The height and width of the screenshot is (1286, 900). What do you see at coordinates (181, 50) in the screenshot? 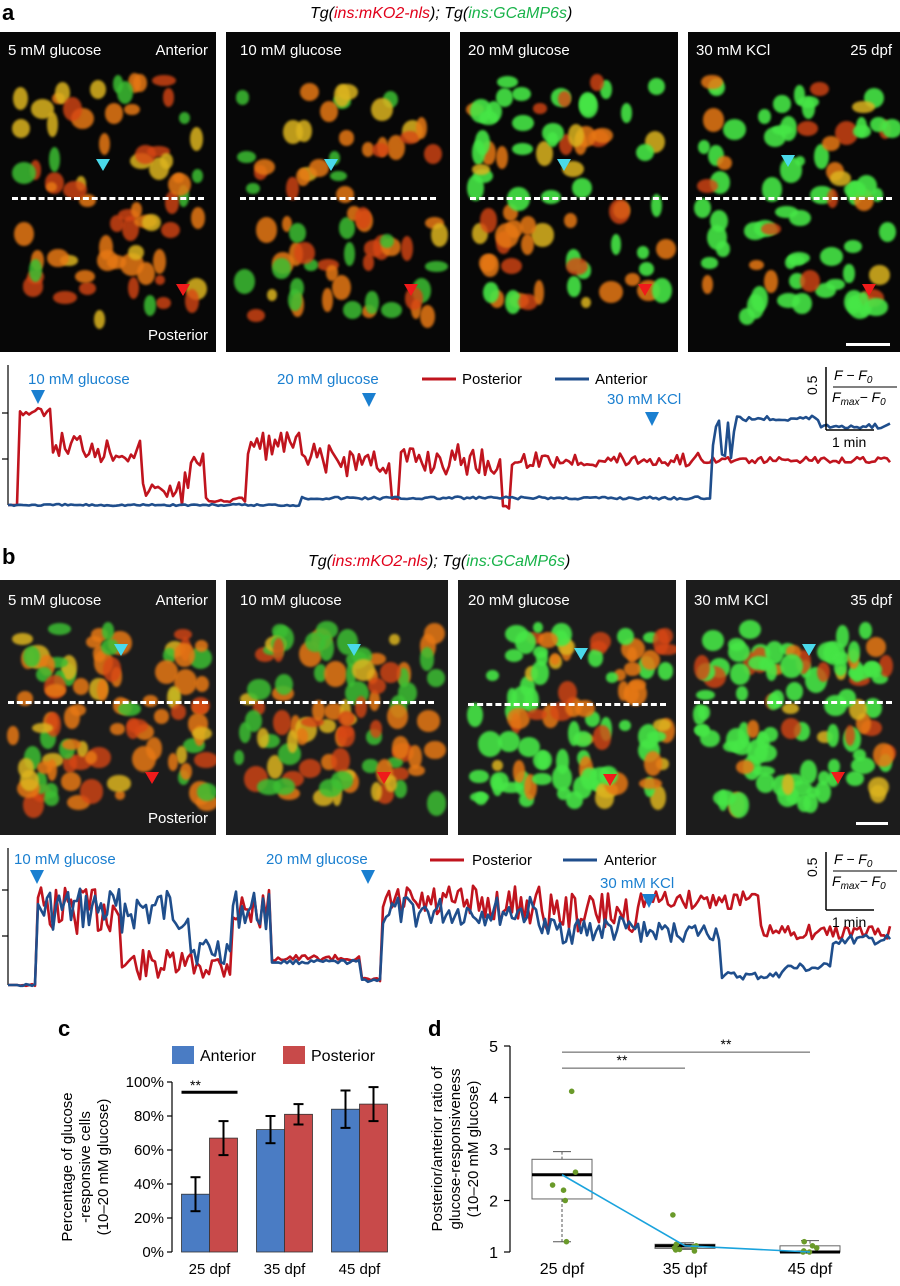
I see `region-label-anterior: Anterior` at bounding box center [181, 50].